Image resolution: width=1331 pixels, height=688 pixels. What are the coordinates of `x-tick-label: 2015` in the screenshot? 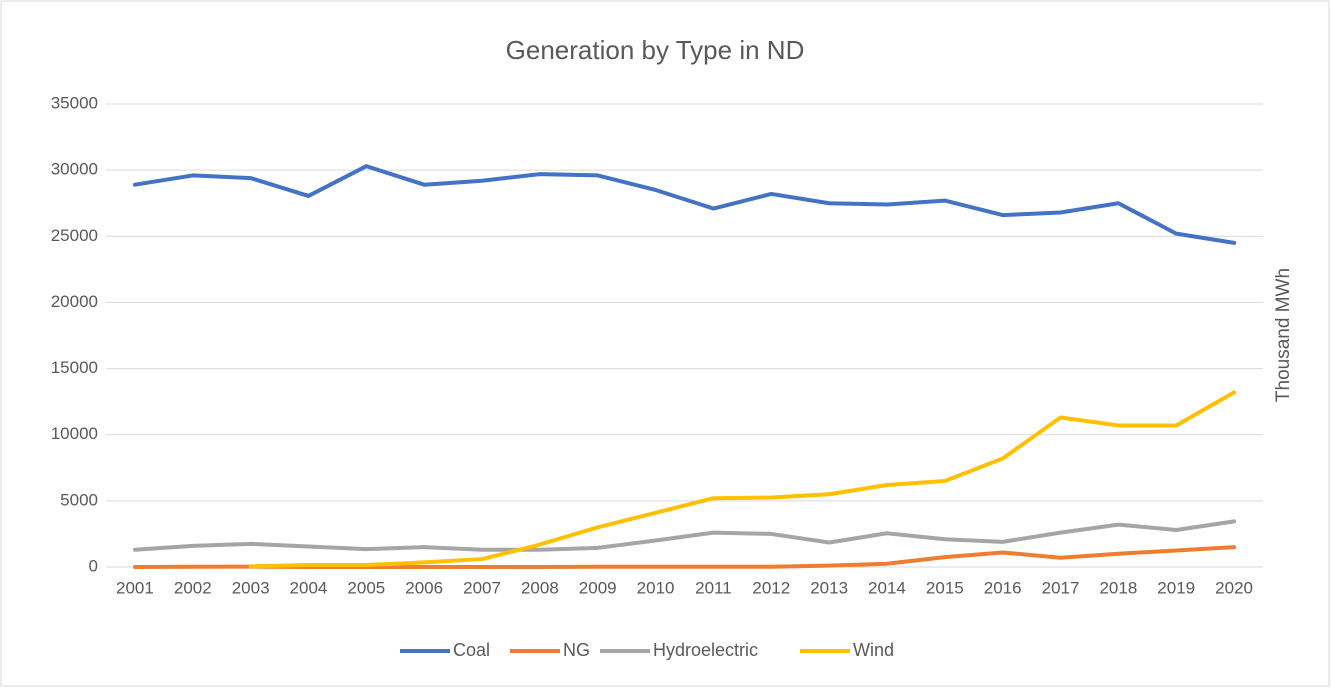 It's located at (945, 587).